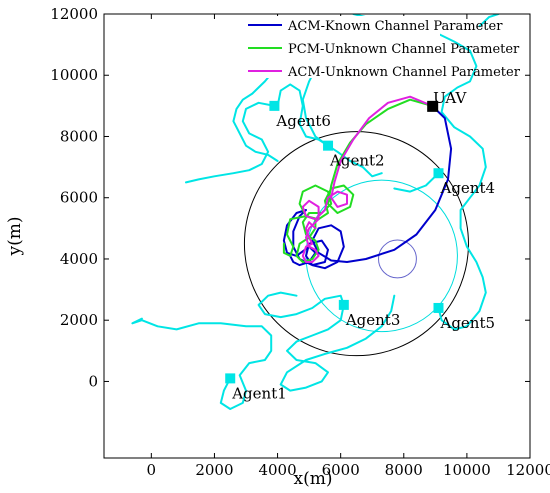 The image size is (550, 493). I want to click on x-tick-label: 4000, so click(277, 470).